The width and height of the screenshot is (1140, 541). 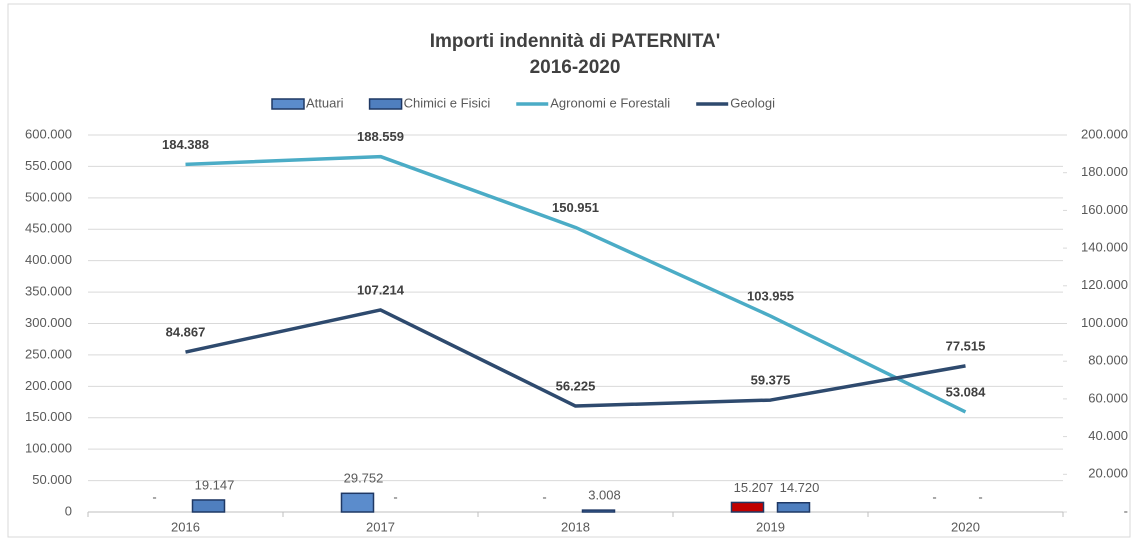 I want to click on x-tick-label: 2019, so click(x=770, y=526).